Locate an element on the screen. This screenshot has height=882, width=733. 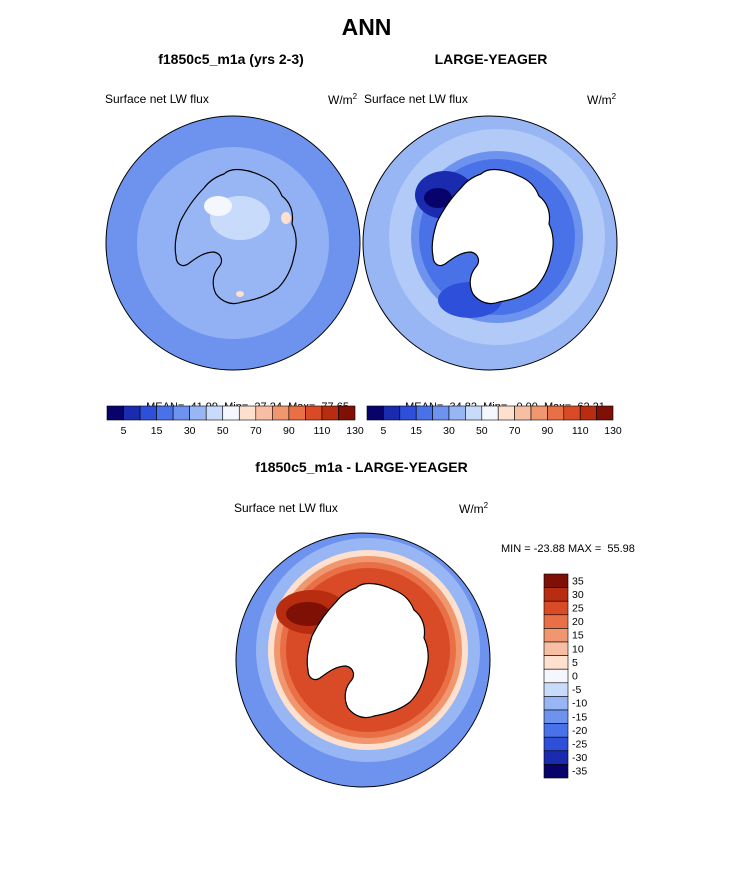
left-colorbar-tick-label: 50 is located at coordinates (223, 431).